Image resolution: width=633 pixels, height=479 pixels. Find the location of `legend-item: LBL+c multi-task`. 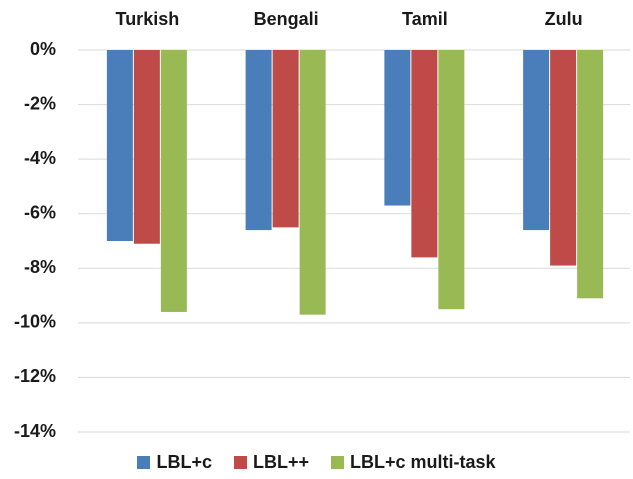

legend-item: LBL+c multi-task is located at coordinates (413, 462).